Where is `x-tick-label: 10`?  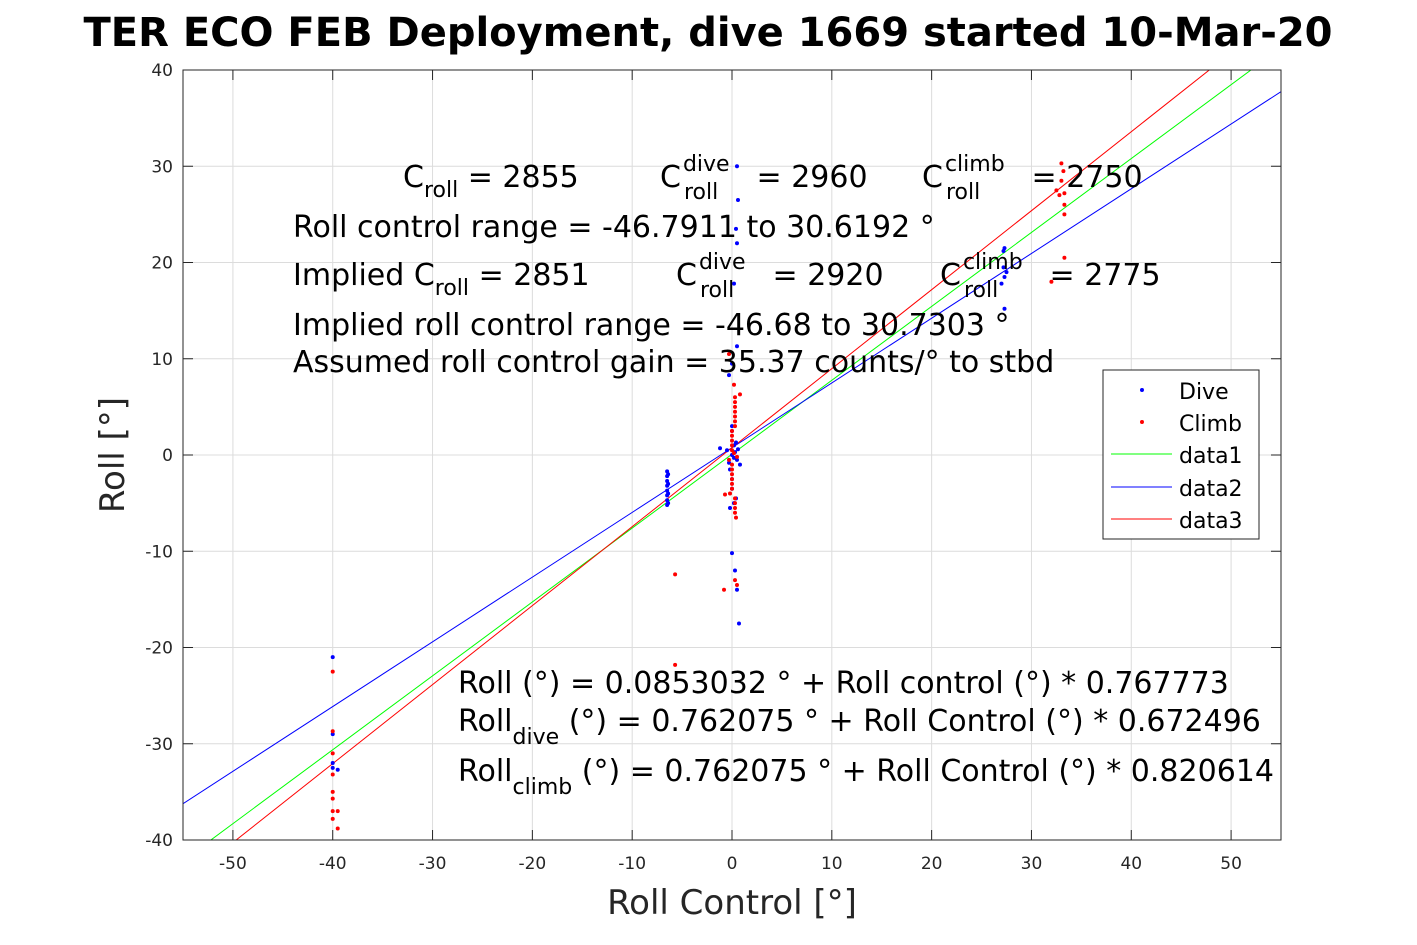
x-tick-label: 10 is located at coordinates (832, 864).